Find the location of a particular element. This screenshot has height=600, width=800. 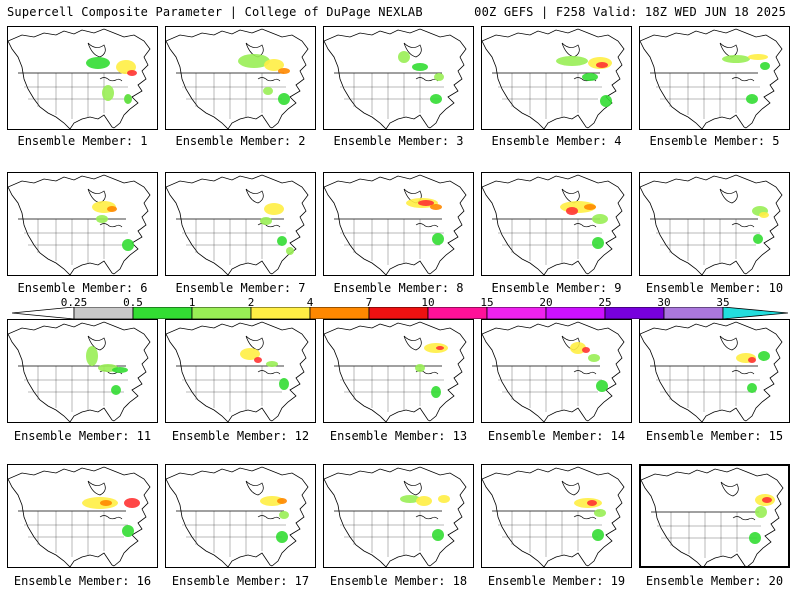

colorbar-tick-label: 1 is located at coordinates (192, 302).